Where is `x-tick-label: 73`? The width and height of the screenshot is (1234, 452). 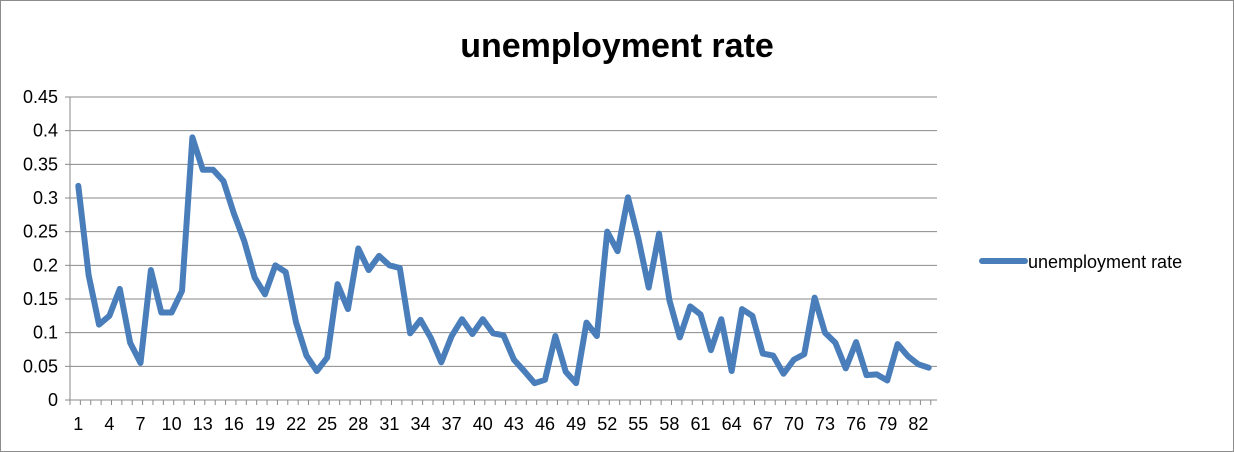
x-tick-label: 73 is located at coordinates (825, 424).